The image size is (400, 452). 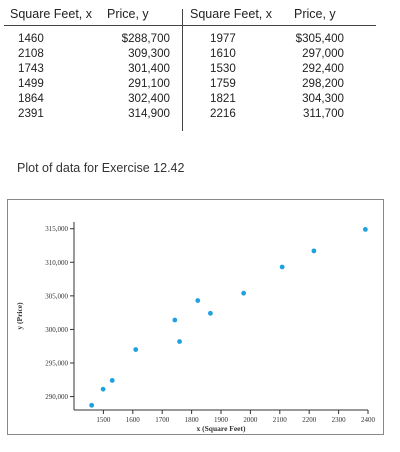 What do you see at coordinates (315, 14) in the screenshot?
I see `header-price-2: Price, y` at bounding box center [315, 14].